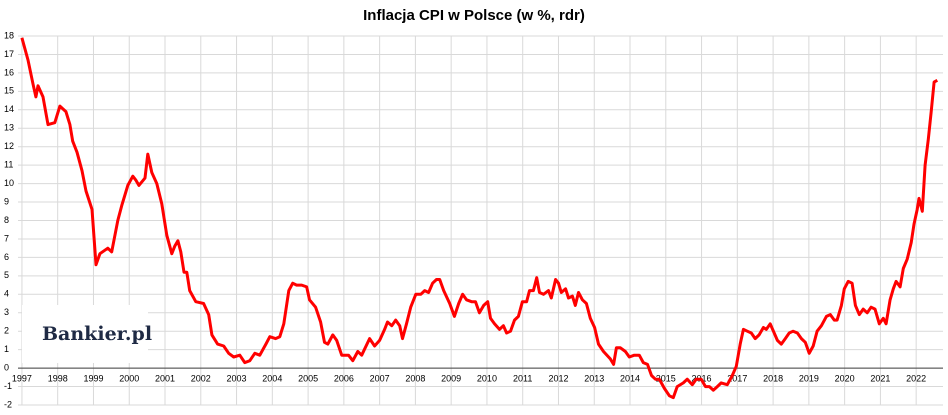  What do you see at coordinates (6, 331) in the screenshot?
I see `y-tick-label: 2` at bounding box center [6, 331].